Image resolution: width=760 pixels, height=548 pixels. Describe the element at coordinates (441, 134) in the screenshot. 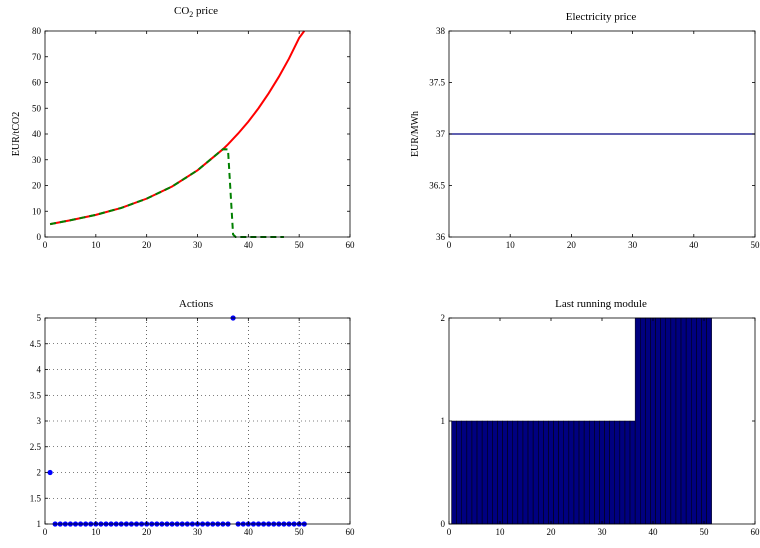

I see `y-tick-label: 37` at that location.